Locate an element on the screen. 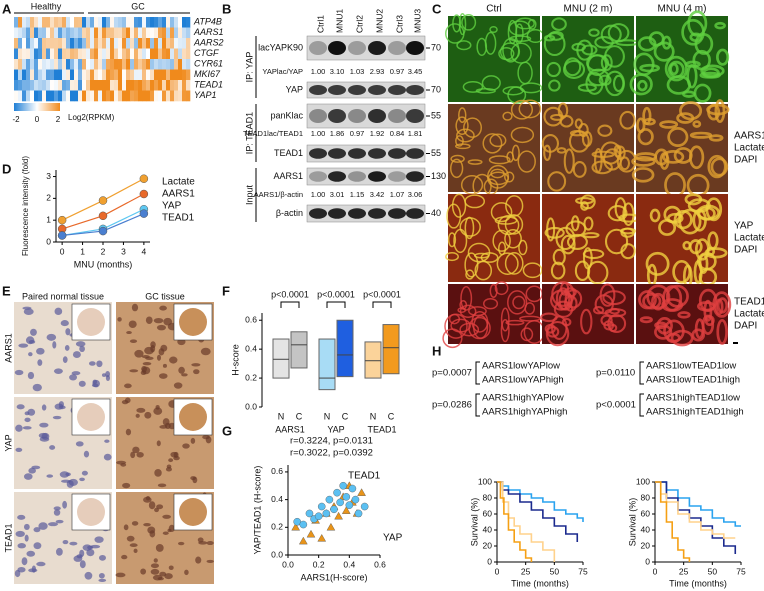  p-value: p<0.0001 is located at coordinates (382, 294).